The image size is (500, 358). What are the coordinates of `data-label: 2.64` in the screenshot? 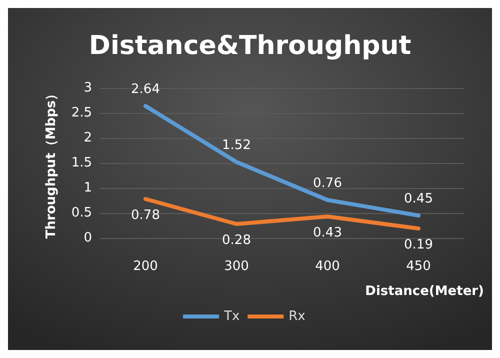 It's located at (145, 89).